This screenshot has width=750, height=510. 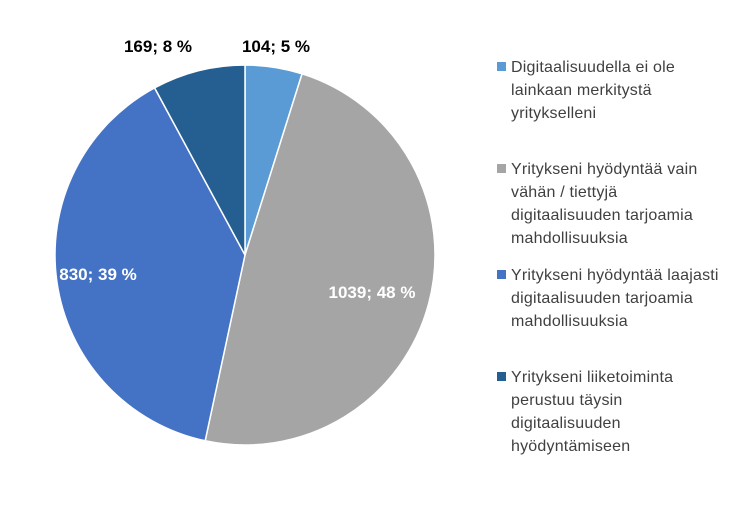 What do you see at coordinates (98, 274) in the screenshot?
I see `pie-data-label: 830; 39 %` at bounding box center [98, 274].